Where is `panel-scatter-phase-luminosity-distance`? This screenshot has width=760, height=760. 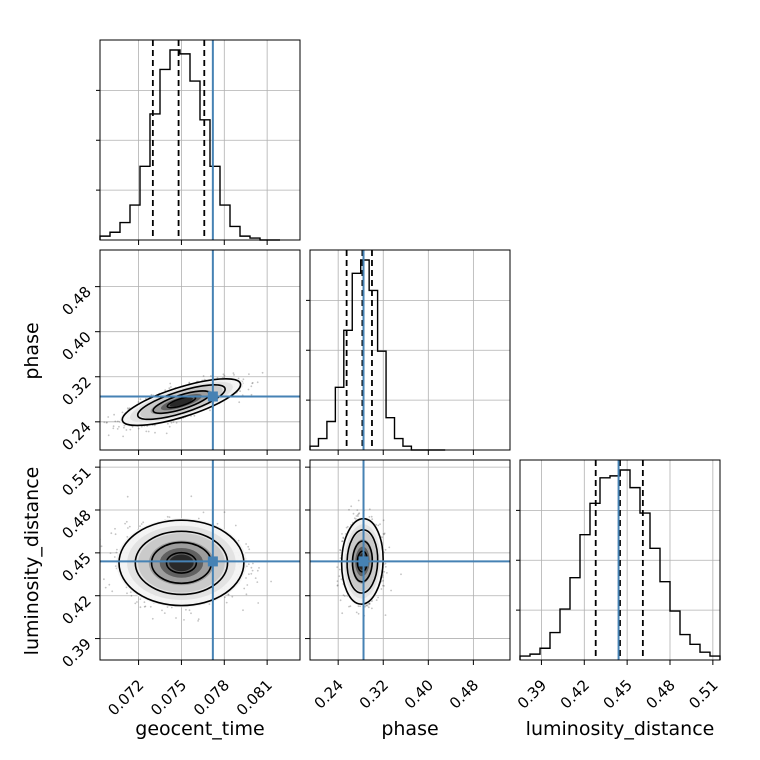
panel-scatter-phase-luminosity-distance is located at coordinates (408, 562).